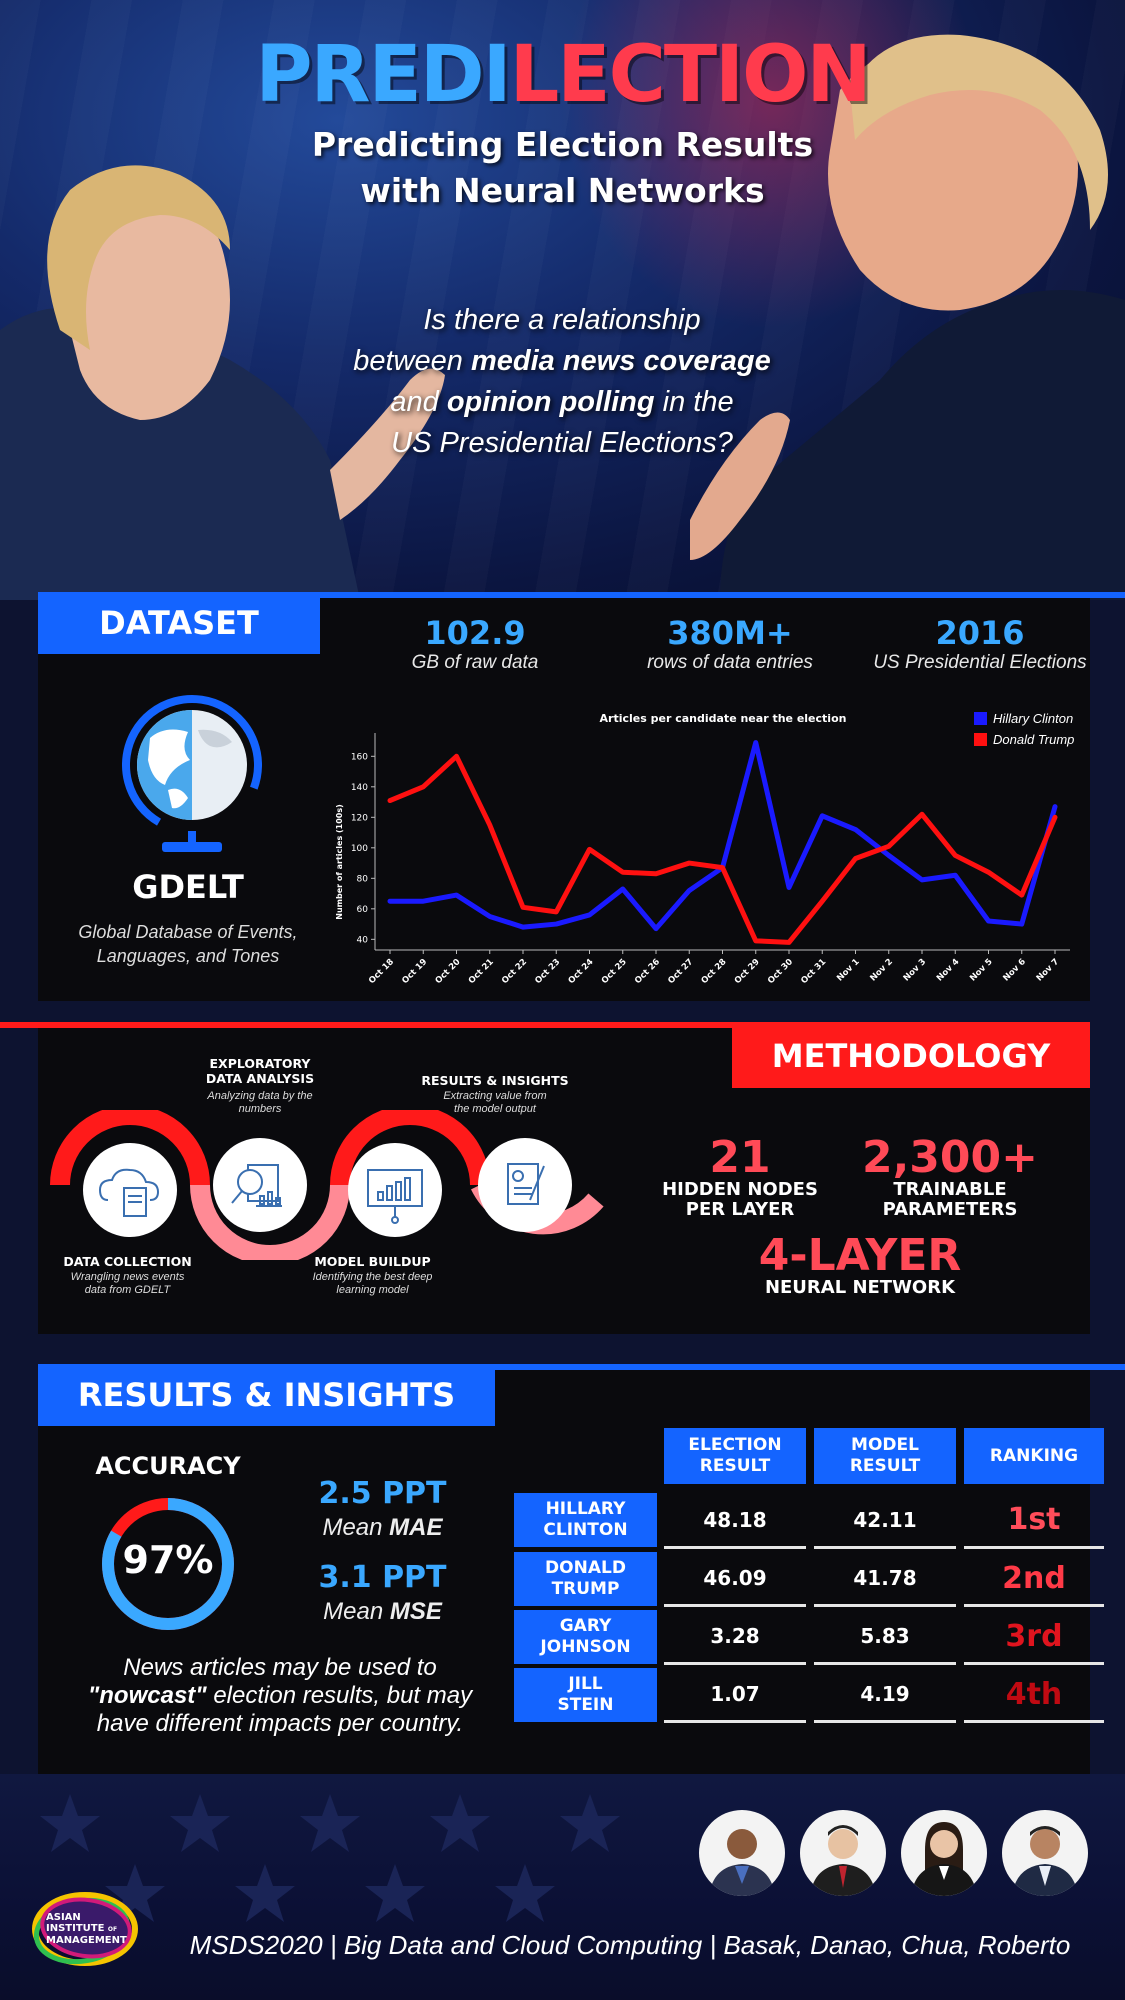  Describe the element at coordinates (885, 1521) in the screenshot. I see `cell-model-result: 42.11` at that location.